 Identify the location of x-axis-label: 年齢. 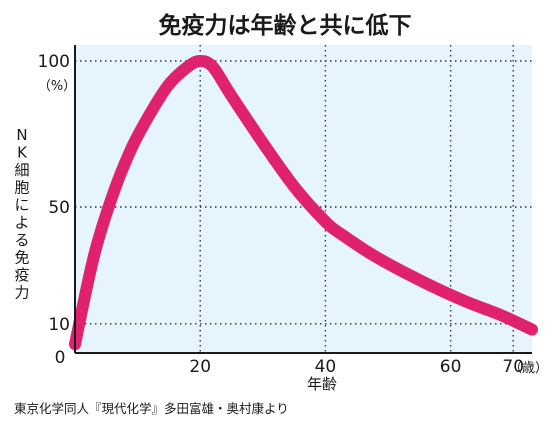
(322, 384).